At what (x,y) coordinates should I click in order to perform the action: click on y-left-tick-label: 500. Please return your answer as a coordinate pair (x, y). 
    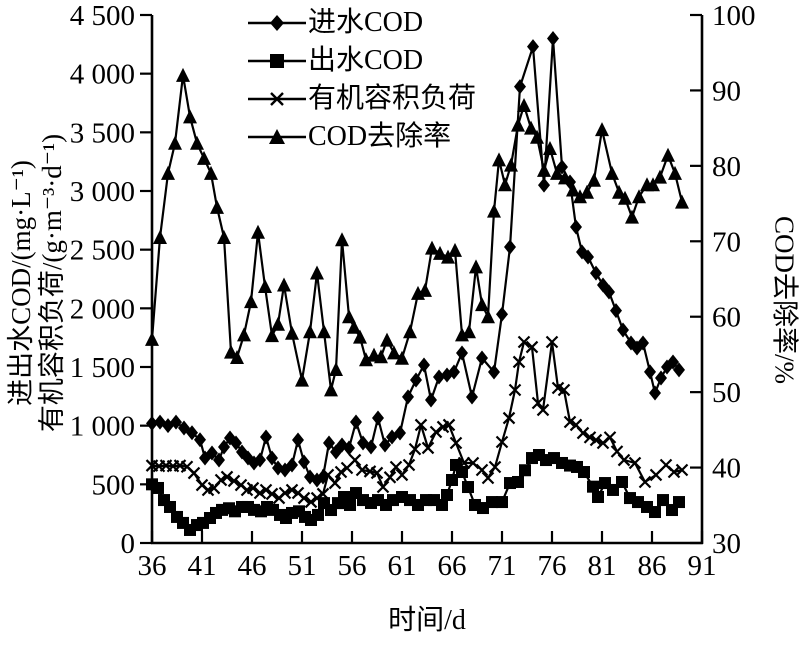
    Looking at the image, I should click on (114, 485).